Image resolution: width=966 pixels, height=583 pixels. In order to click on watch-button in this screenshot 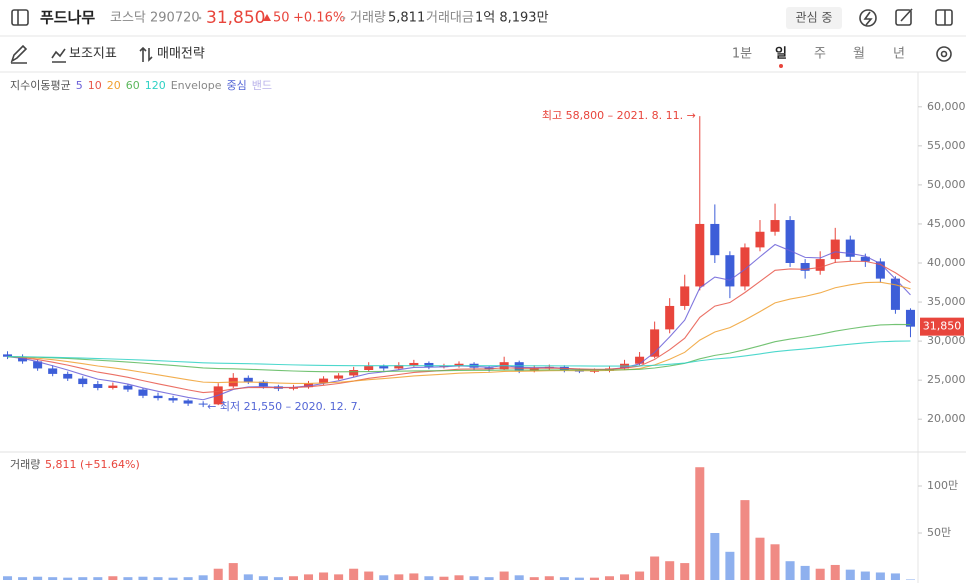, I will do `click(814, 18)`.